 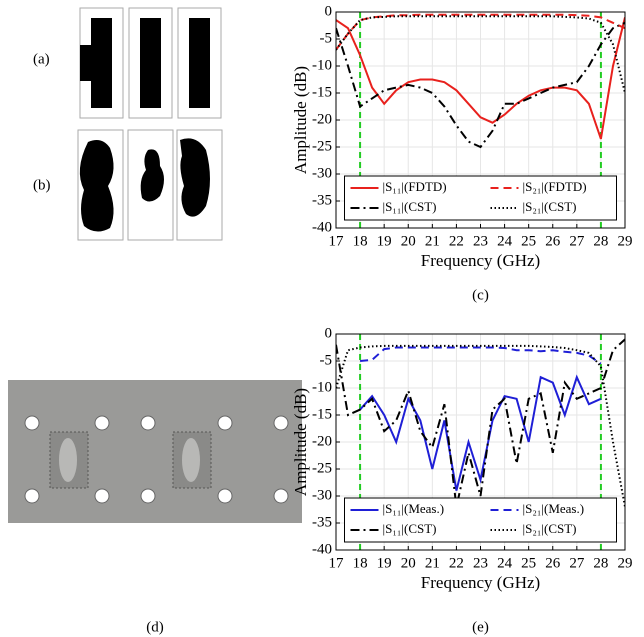 What do you see at coordinates (554, 508) in the screenshot?
I see `legend-label: |S₂₁|(Meas.)` at bounding box center [554, 508].